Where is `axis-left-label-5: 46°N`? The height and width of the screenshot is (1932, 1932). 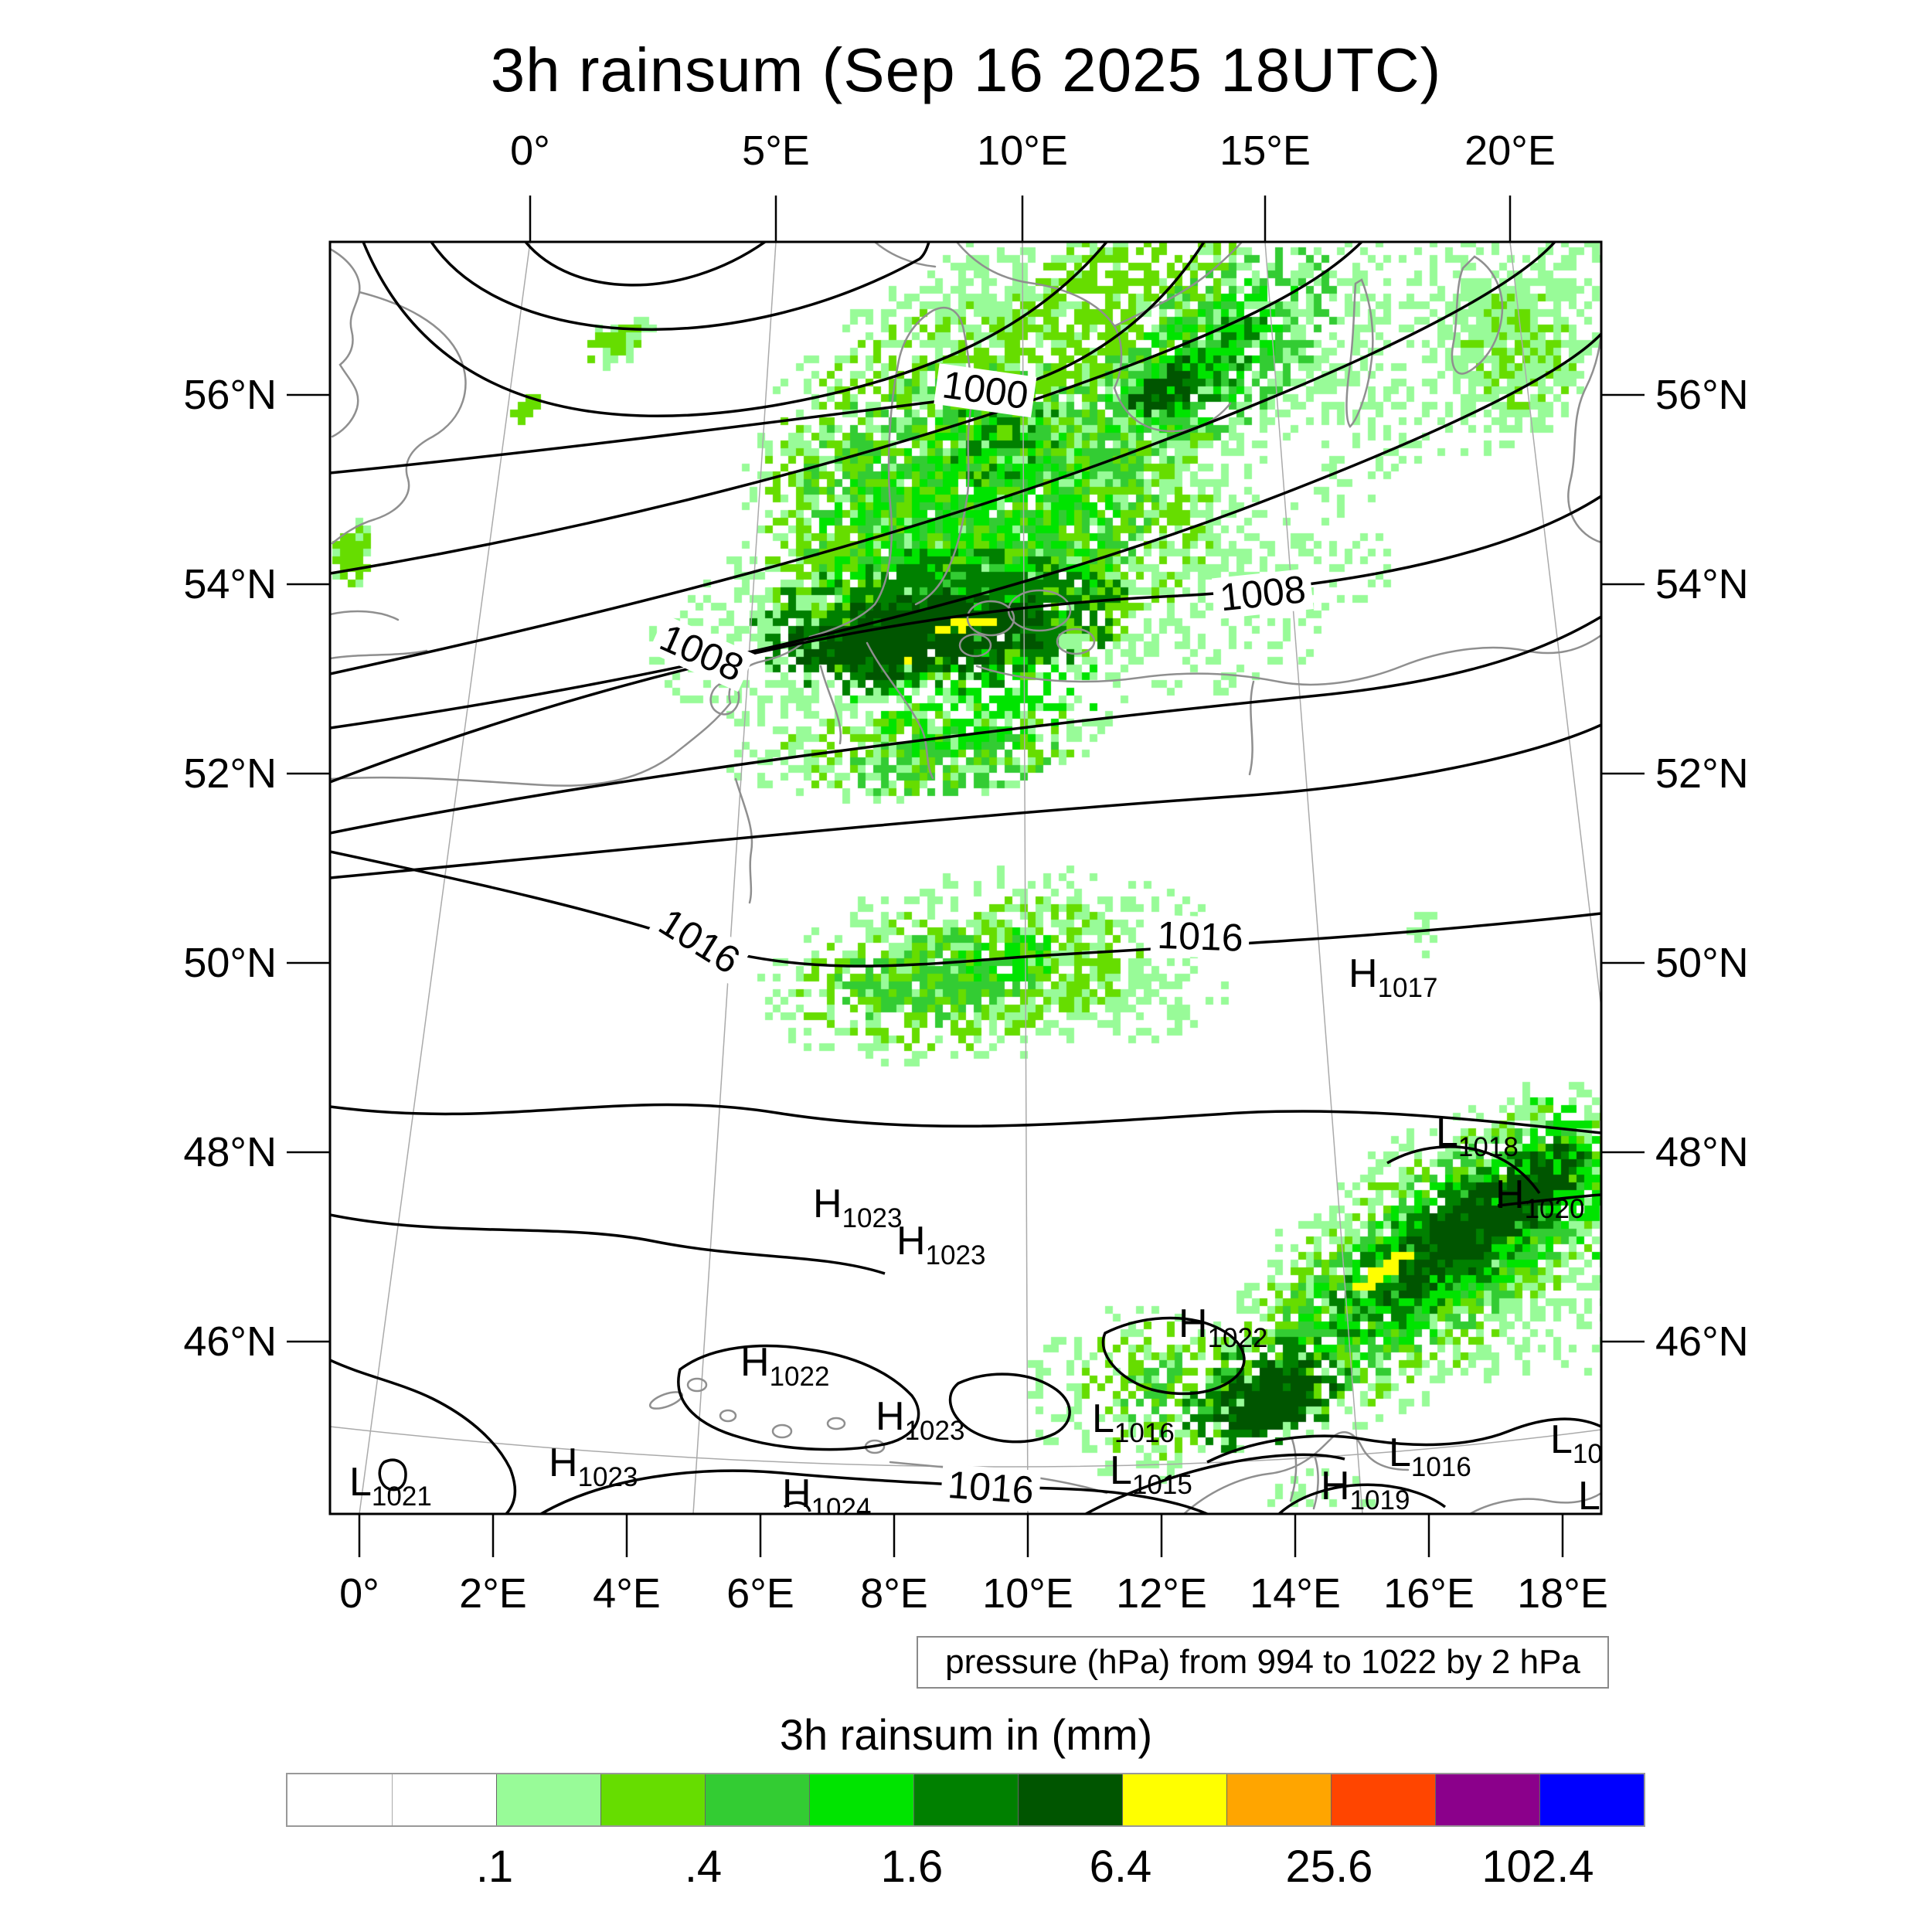
axis-left-label-5: 46°N is located at coordinates (230, 1341).